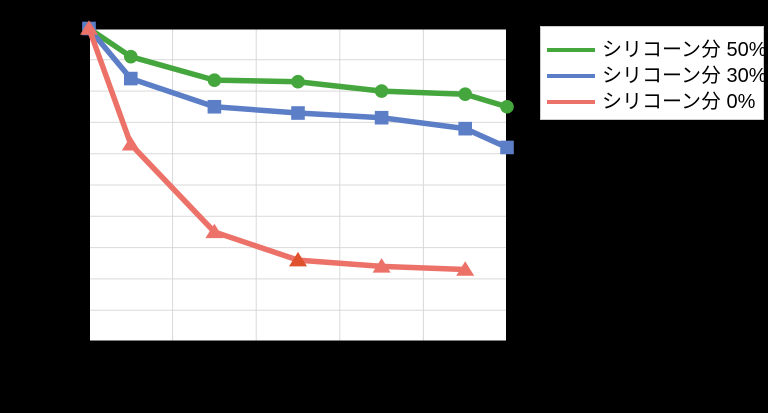 The image size is (768, 413). I want to click on legend-item-silicone-0: シリコーン分 0%, so click(655, 102).